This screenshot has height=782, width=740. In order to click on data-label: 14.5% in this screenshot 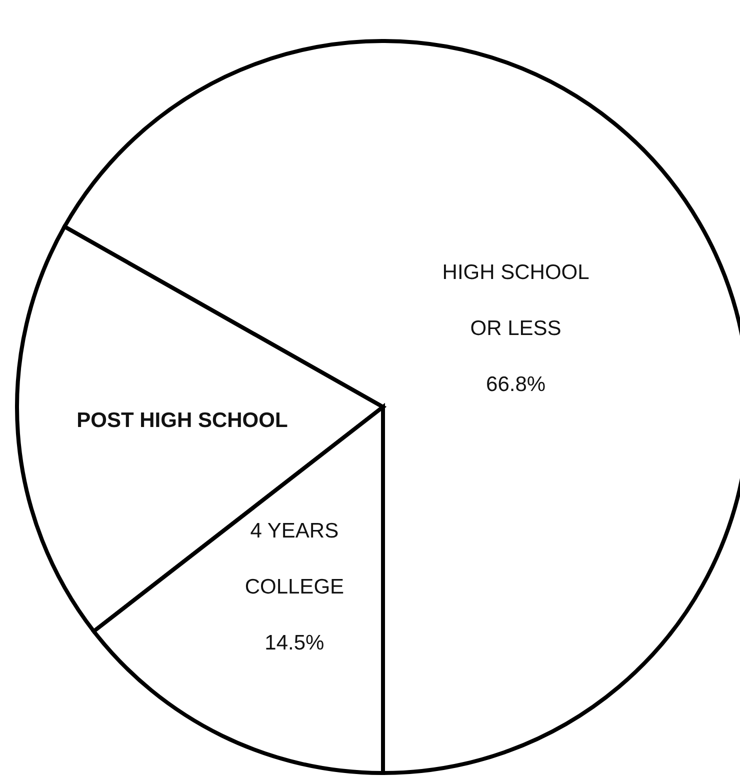, I will do `click(294, 642)`.